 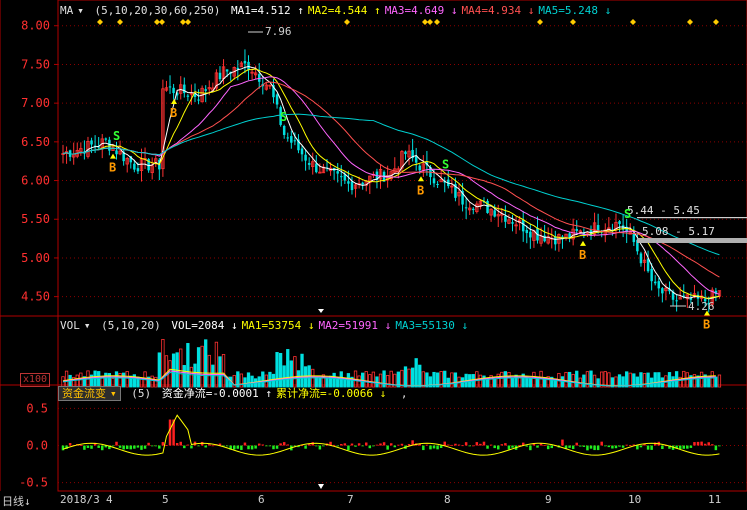 What do you see at coordinates (75, 325) in the screenshot?
I see `vol-dropdown-button: VOL ▾` at bounding box center [75, 325].